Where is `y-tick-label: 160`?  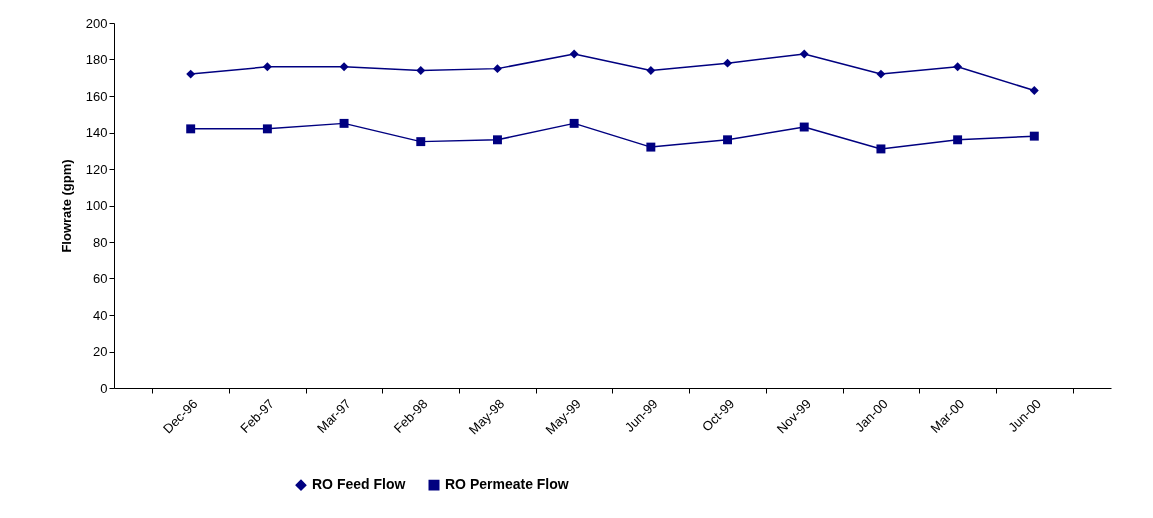
y-tick-label: 160 is located at coordinates (96, 96).